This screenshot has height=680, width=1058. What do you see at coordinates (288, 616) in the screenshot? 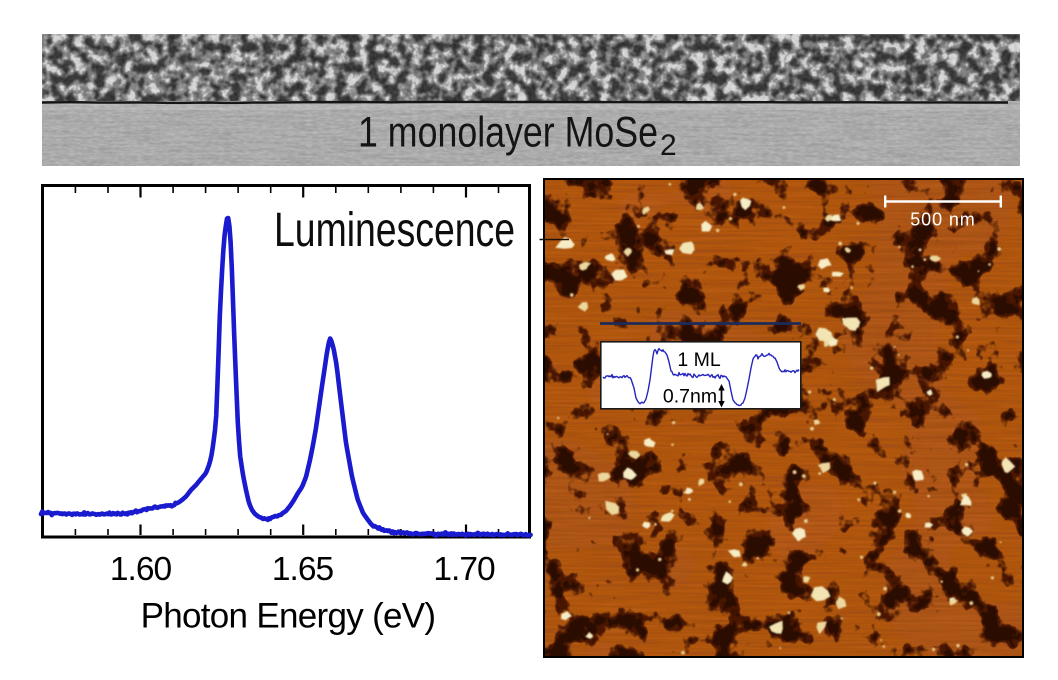
I see `svg-text: Photon Energy (eV)` at bounding box center [288, 616].